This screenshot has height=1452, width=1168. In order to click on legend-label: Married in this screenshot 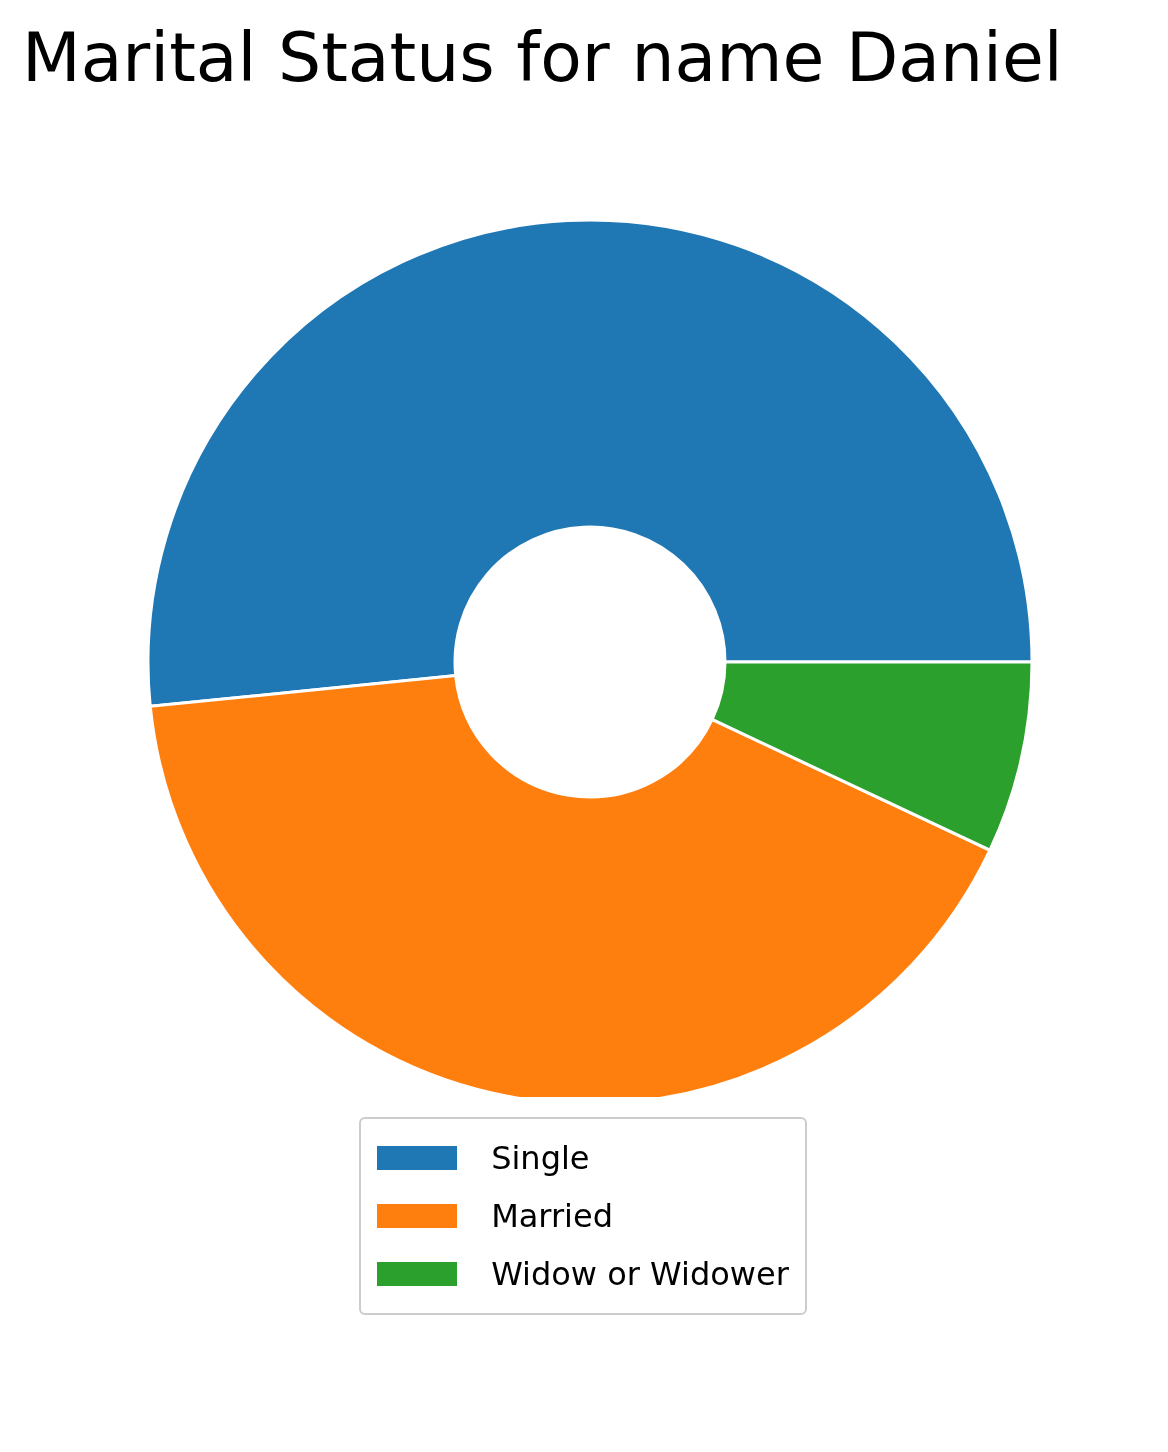, I will do `click(552, 1216)`.